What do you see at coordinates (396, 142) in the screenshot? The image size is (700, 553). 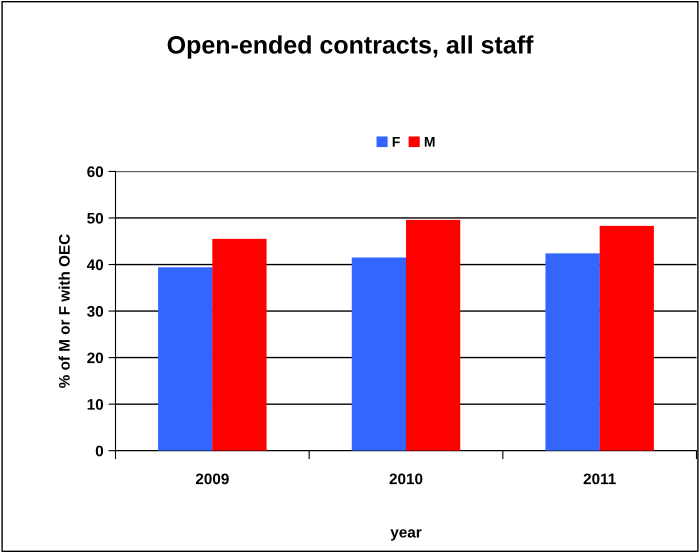 I see `legend-label: F` at bounding box center [396, 142].